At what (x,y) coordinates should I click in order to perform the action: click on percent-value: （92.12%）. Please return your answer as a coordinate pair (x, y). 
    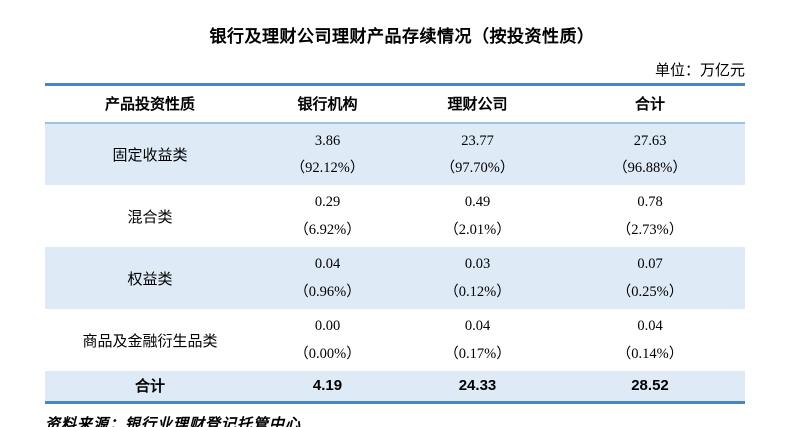
    Looking at the image, I should click on (327, 168).